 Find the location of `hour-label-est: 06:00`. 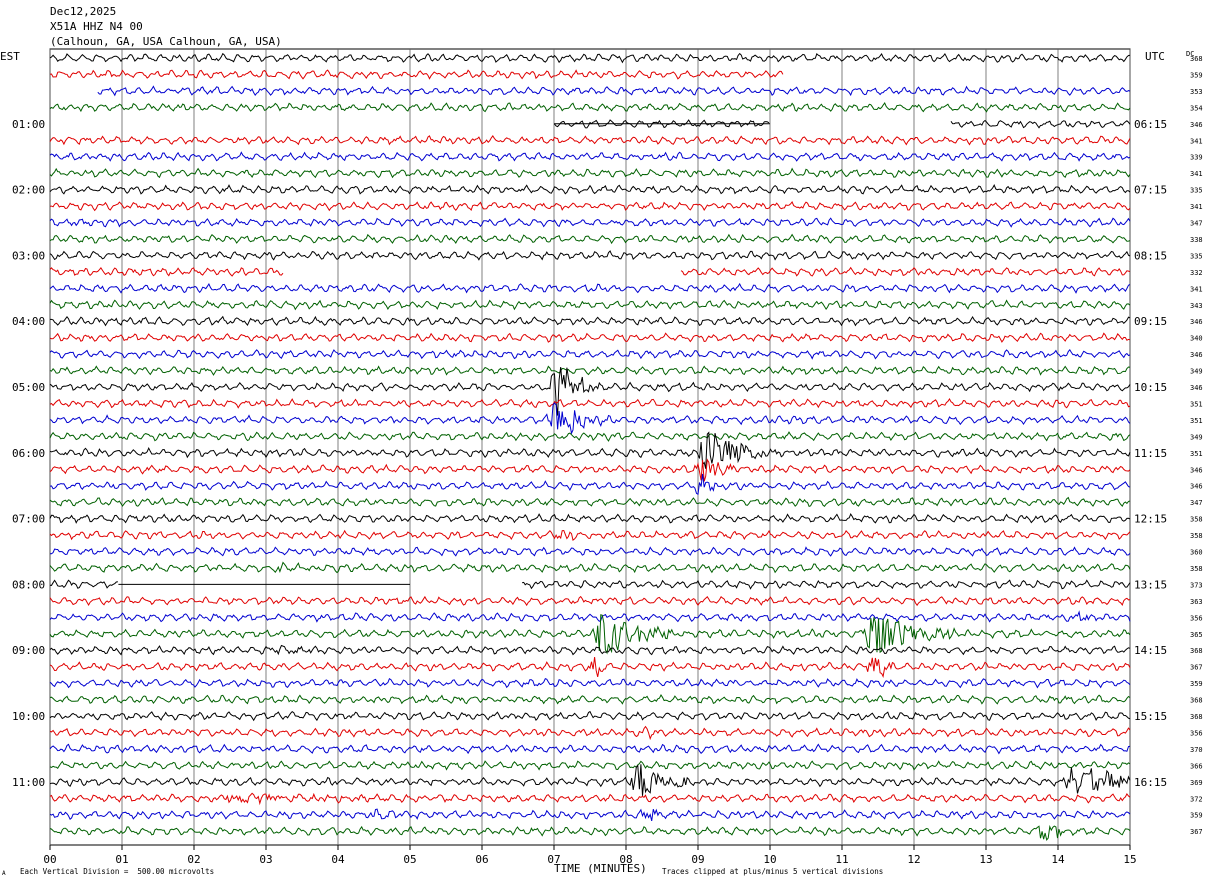

hour-label-est: 06:00 is located at coordinates (28, 453).